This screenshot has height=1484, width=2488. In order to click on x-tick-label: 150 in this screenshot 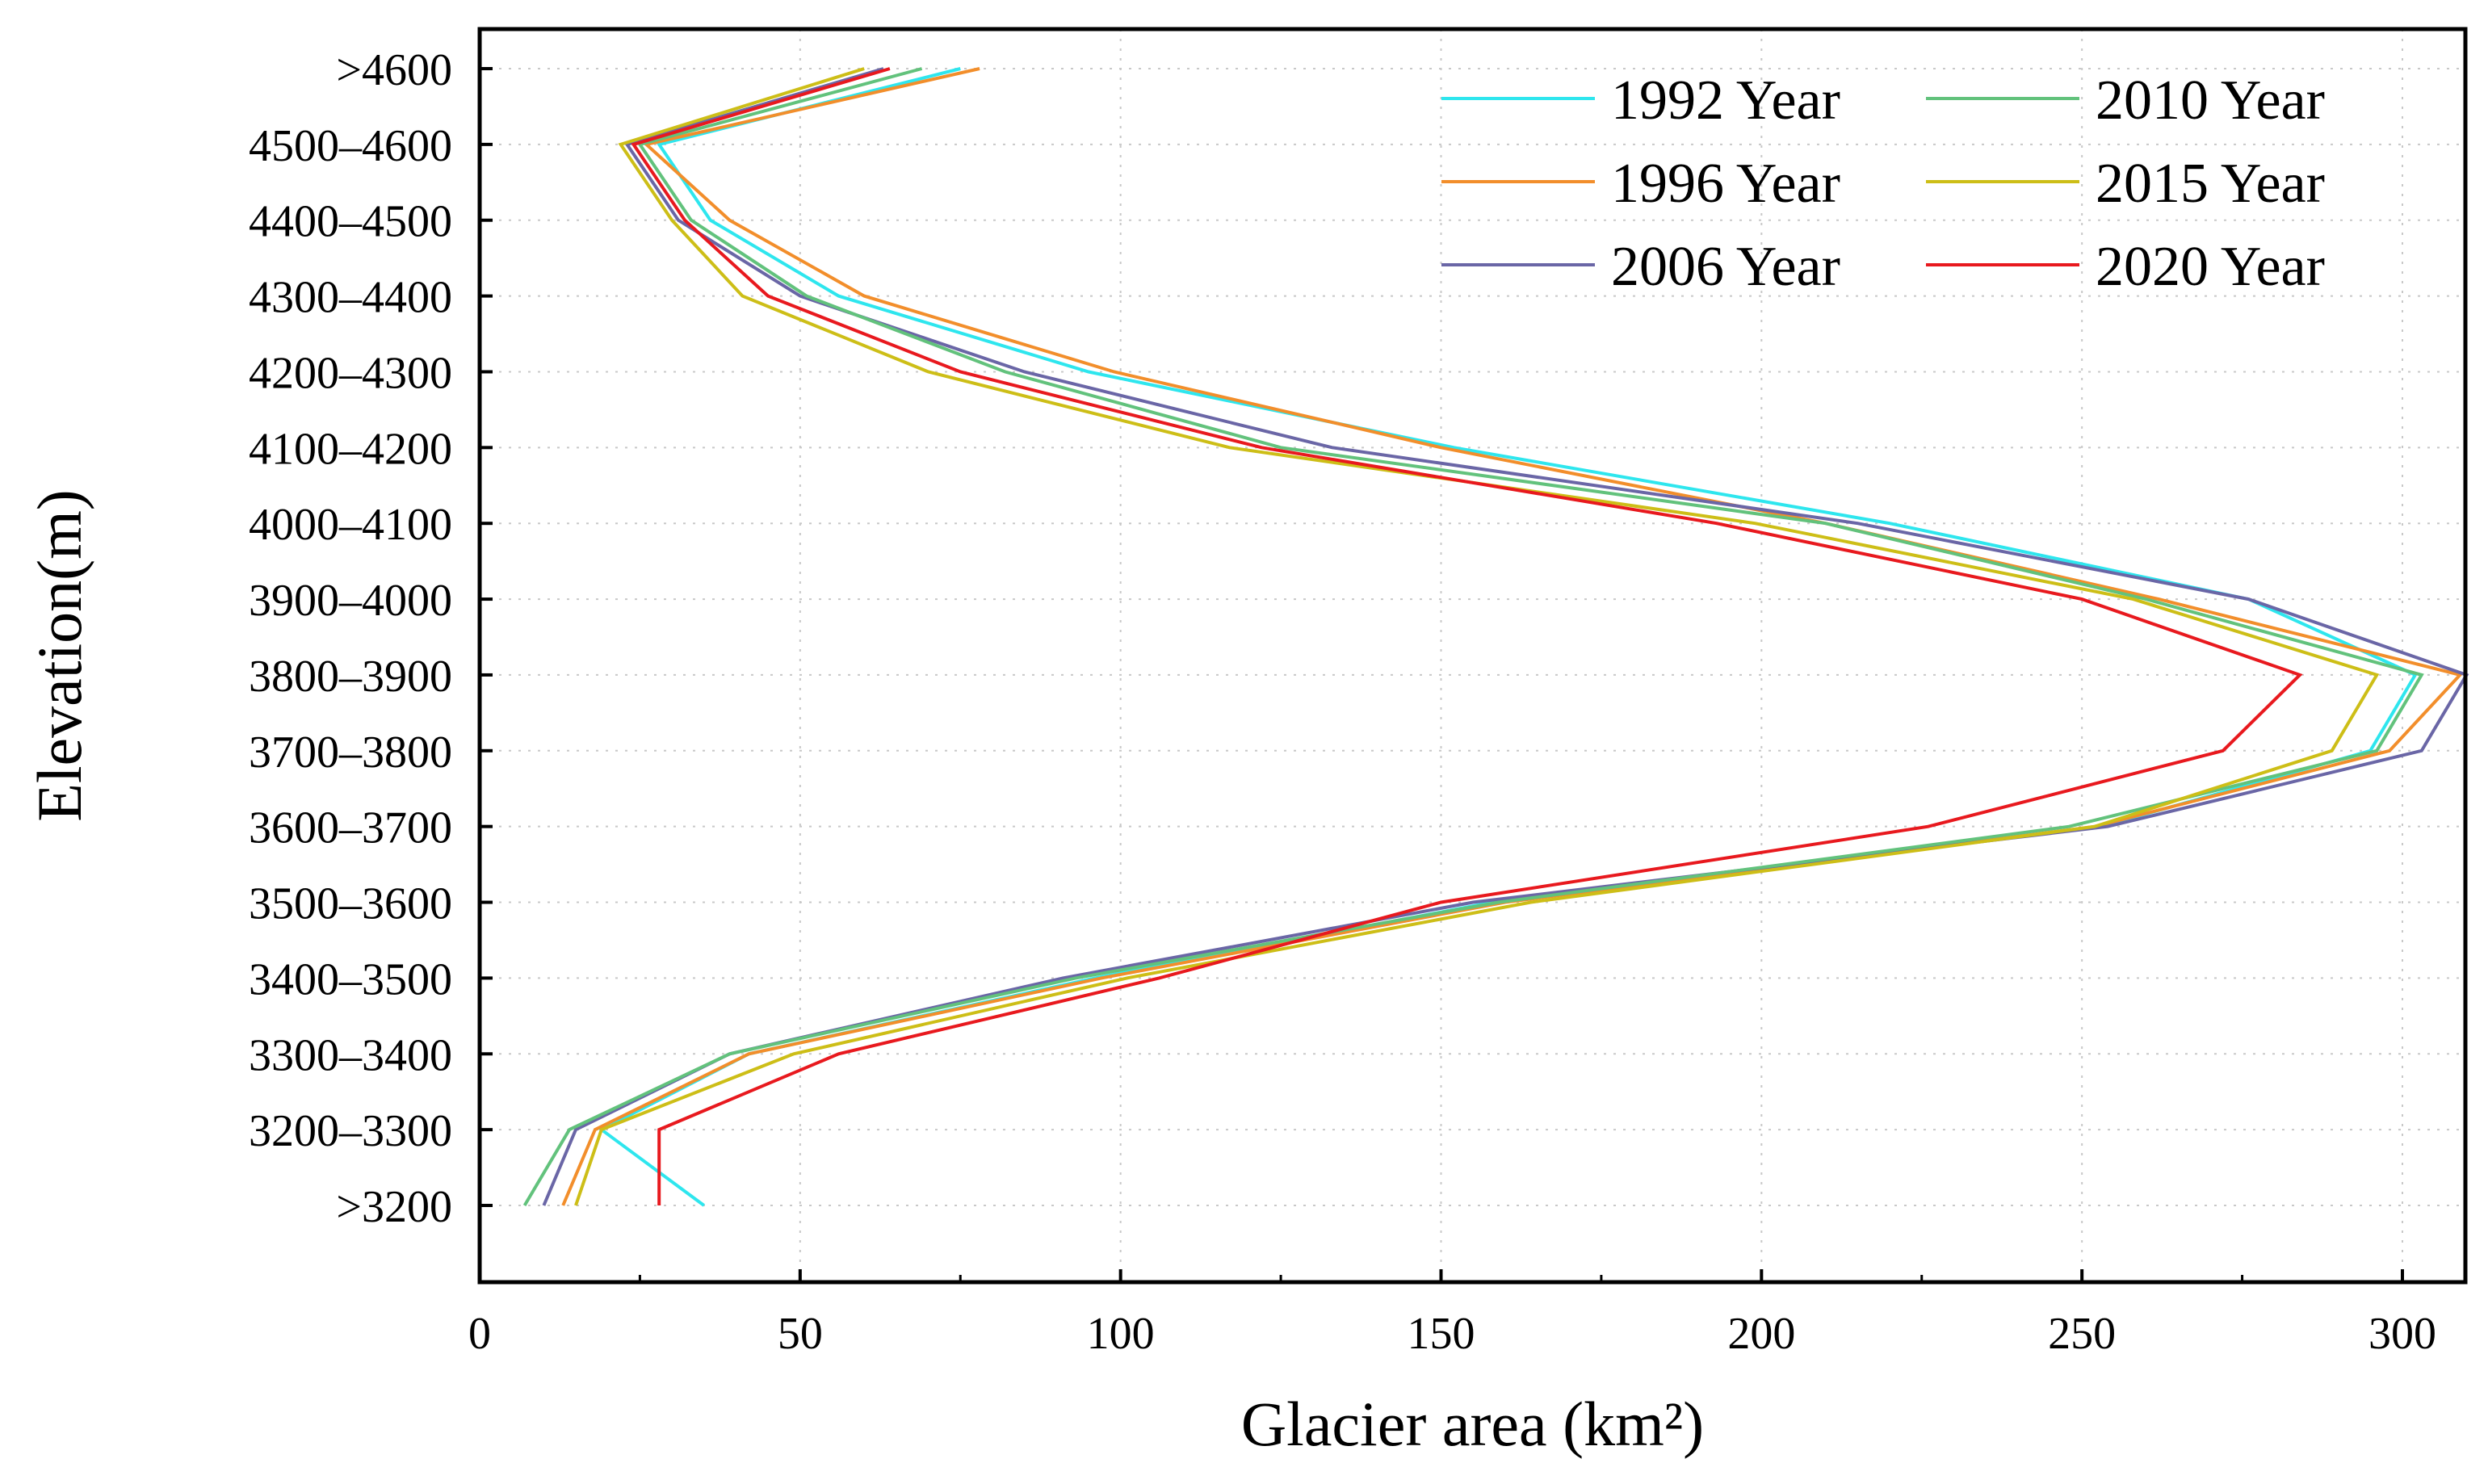, I will do `click(1441, 1334)`.